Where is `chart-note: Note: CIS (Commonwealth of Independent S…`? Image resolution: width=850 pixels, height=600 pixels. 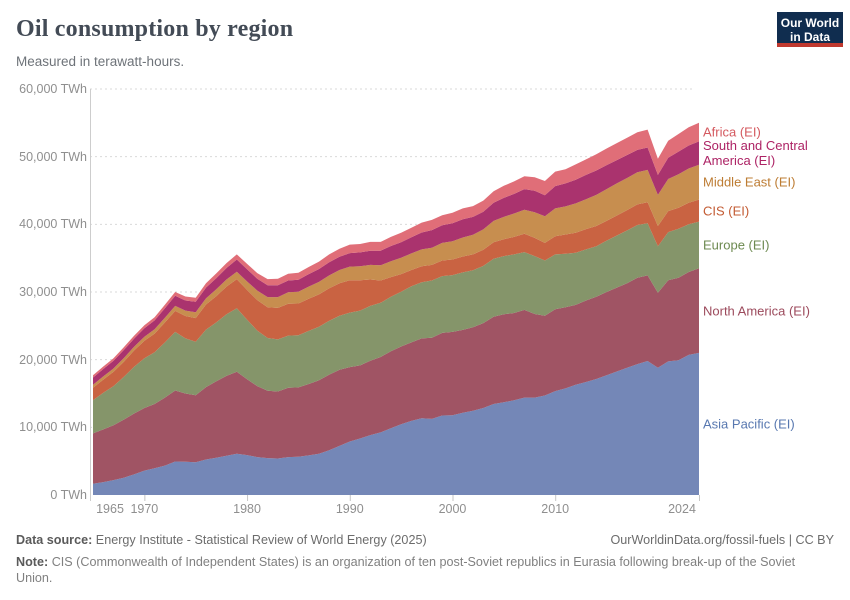
chart-note: Note: CIS (Commonwealth of Independent S… is located at coordinates (425, 570).